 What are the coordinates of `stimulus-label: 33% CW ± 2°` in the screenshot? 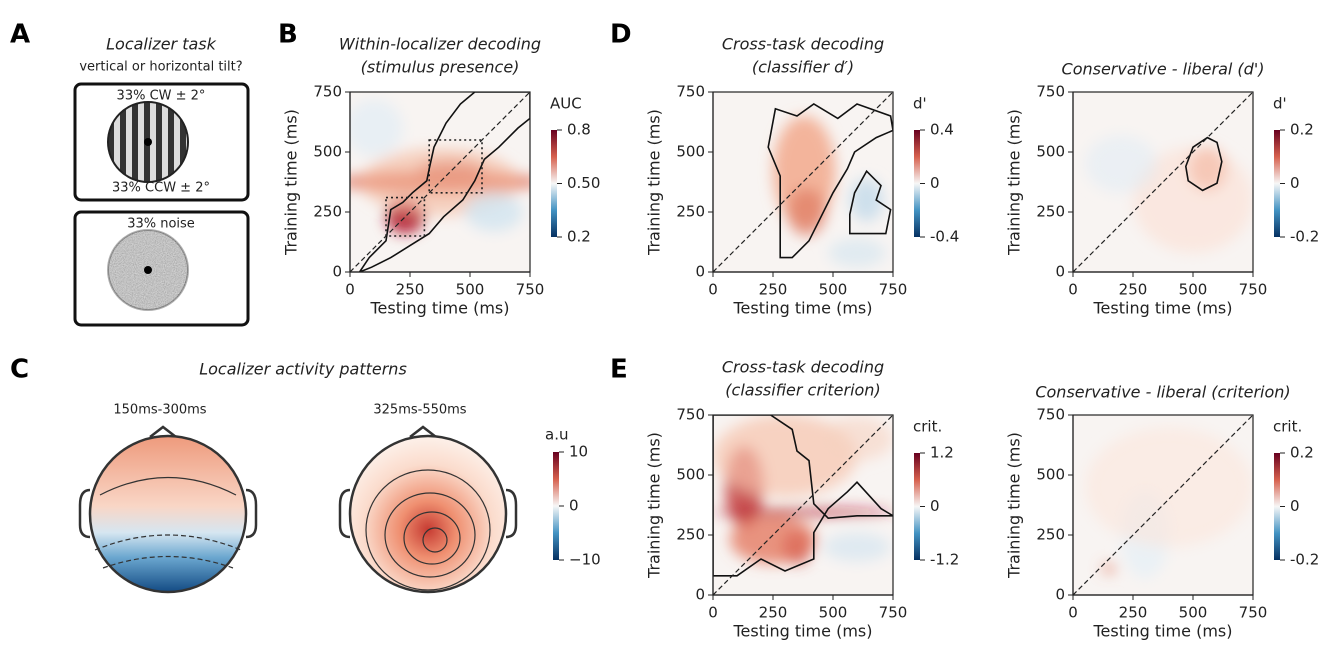 It's located at (161, 96).